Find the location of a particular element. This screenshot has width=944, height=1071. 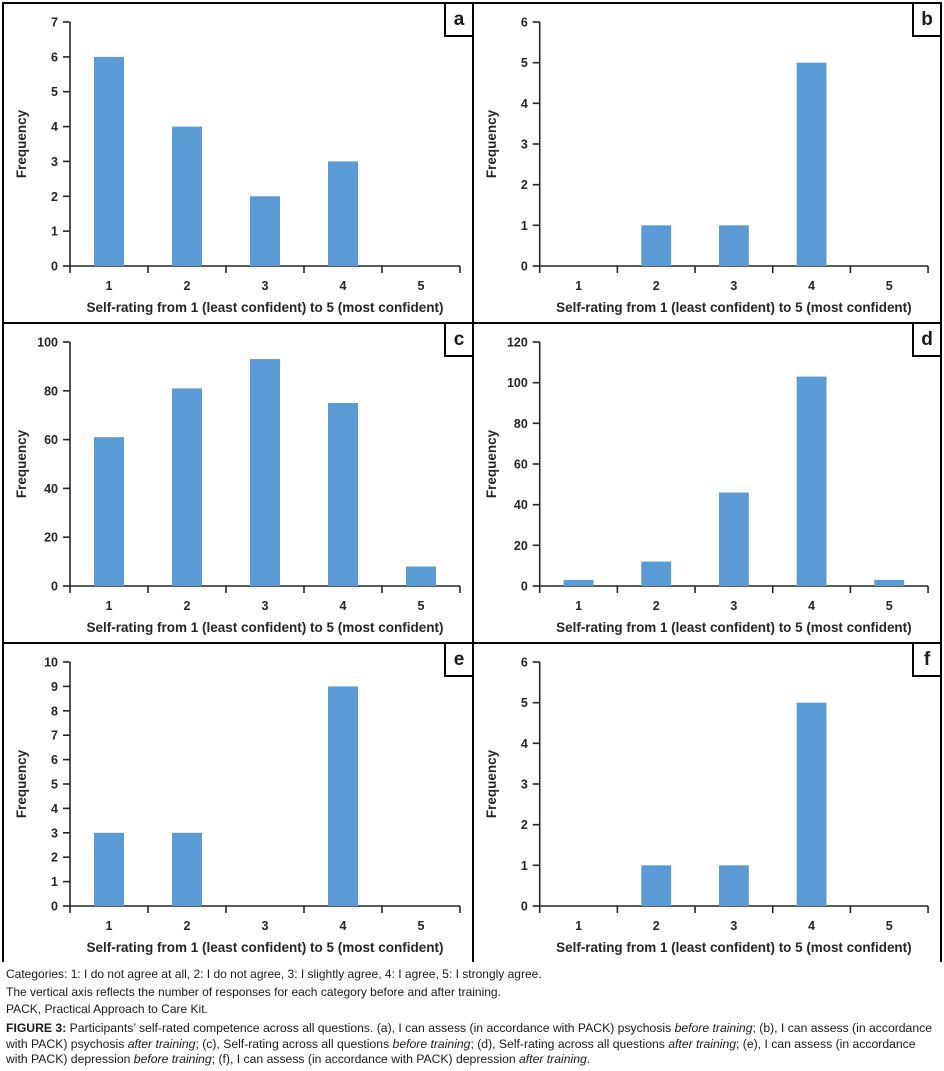

y-tick-label: 120 is located at coordinates (517, 342).